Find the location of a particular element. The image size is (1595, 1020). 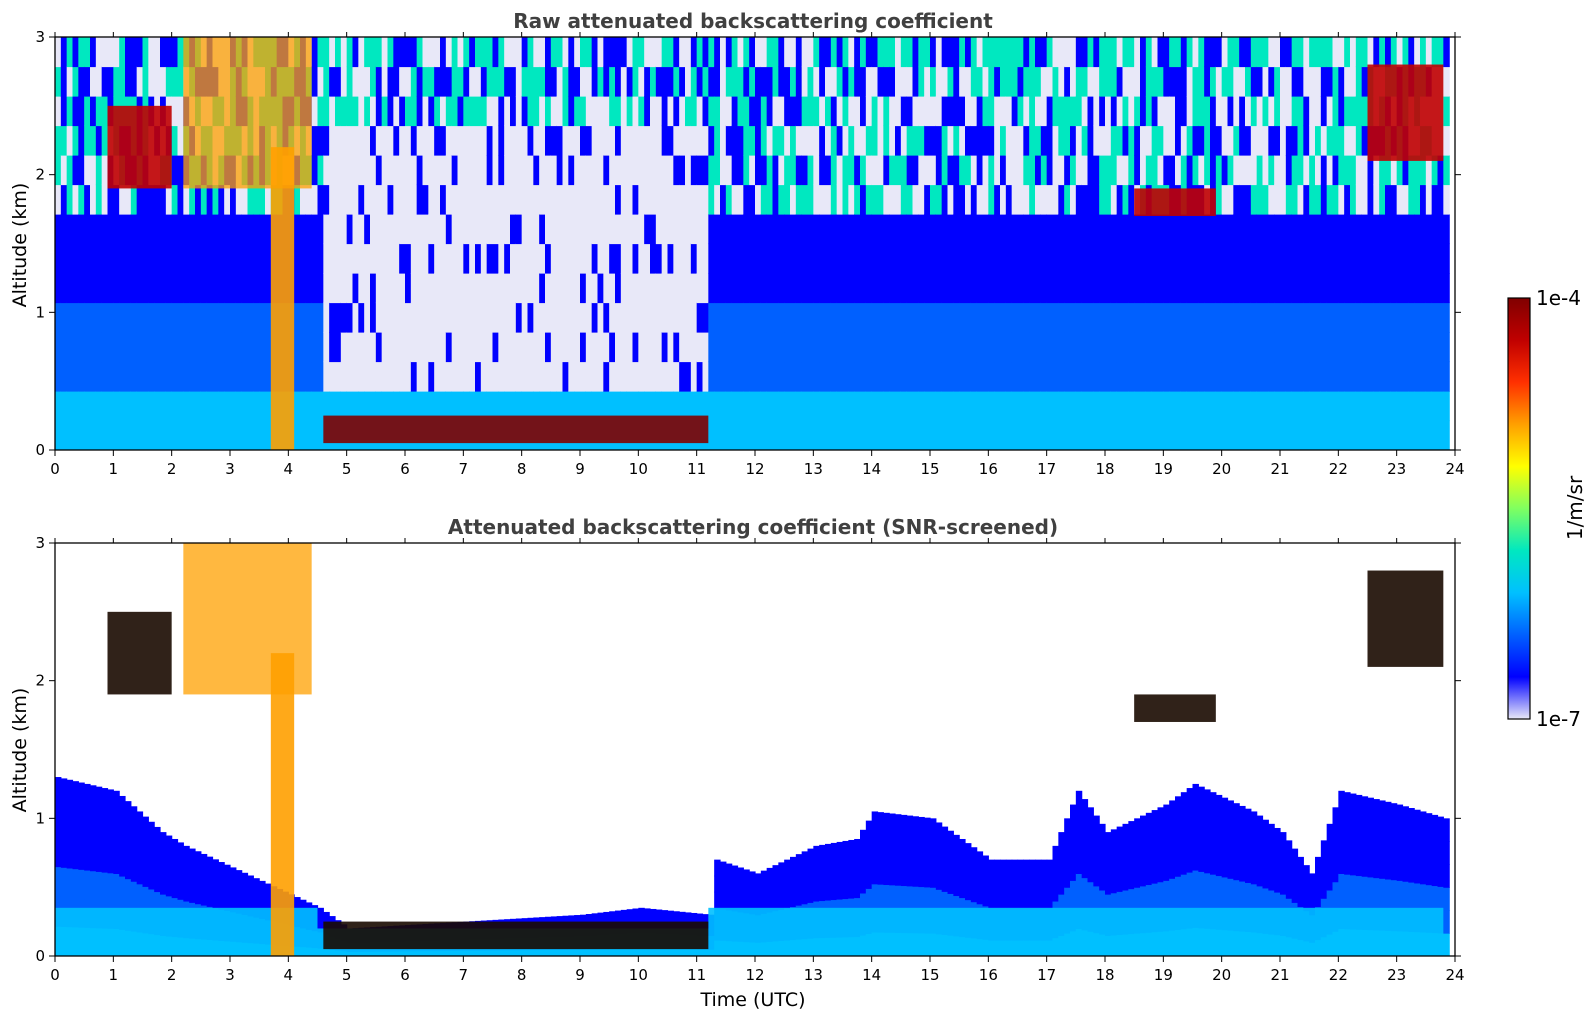

x-tick-label: 19 is located at coordinates (1163, 469).